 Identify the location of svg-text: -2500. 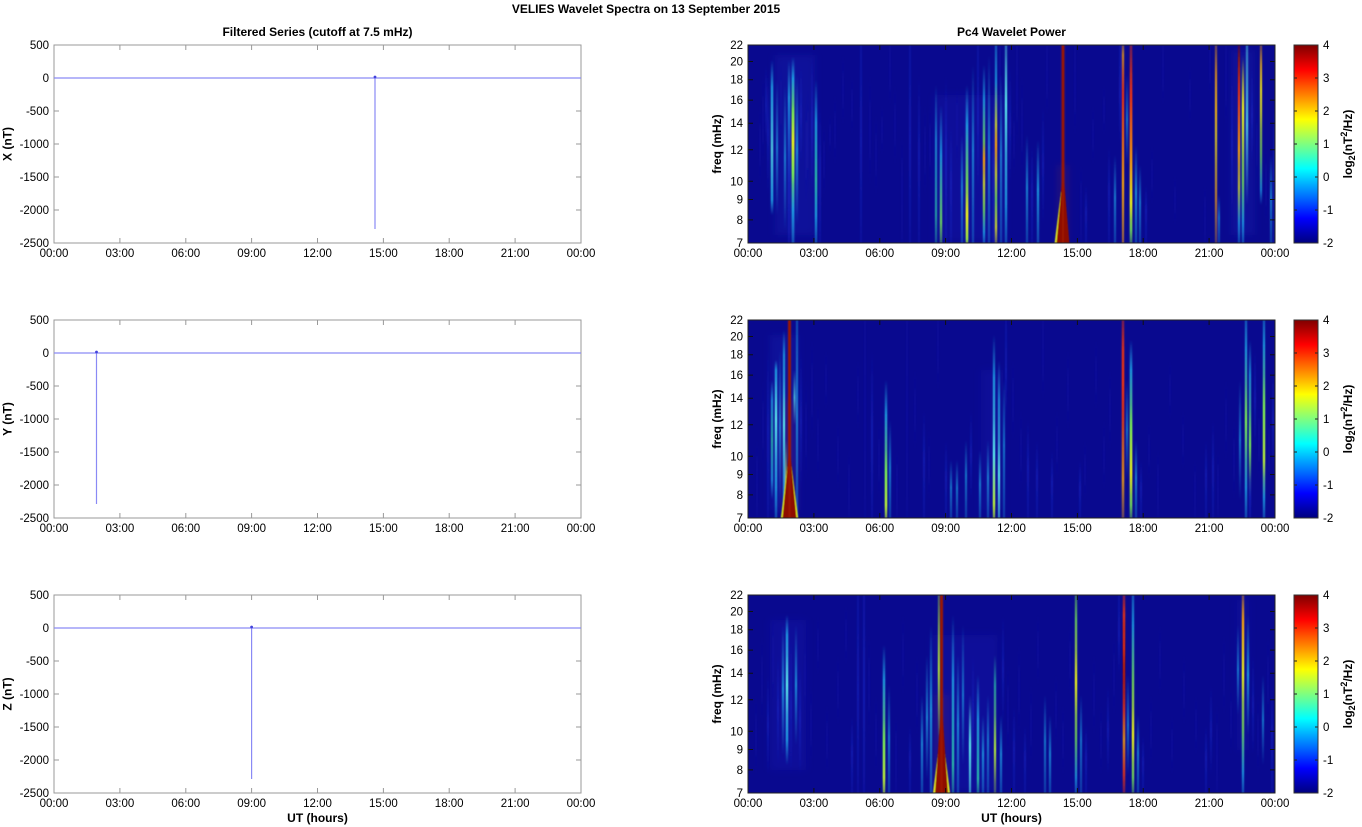
(34, 244).